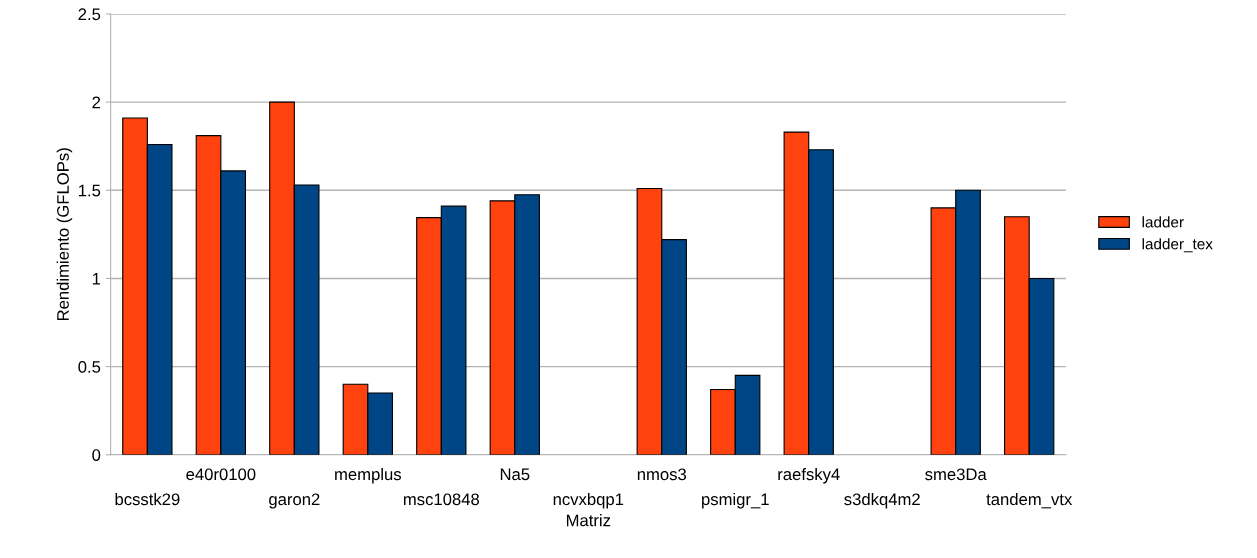  Describe the element at coordinates (96, 455) in the screenshot. I see `y-tick-label: 0` at that location.